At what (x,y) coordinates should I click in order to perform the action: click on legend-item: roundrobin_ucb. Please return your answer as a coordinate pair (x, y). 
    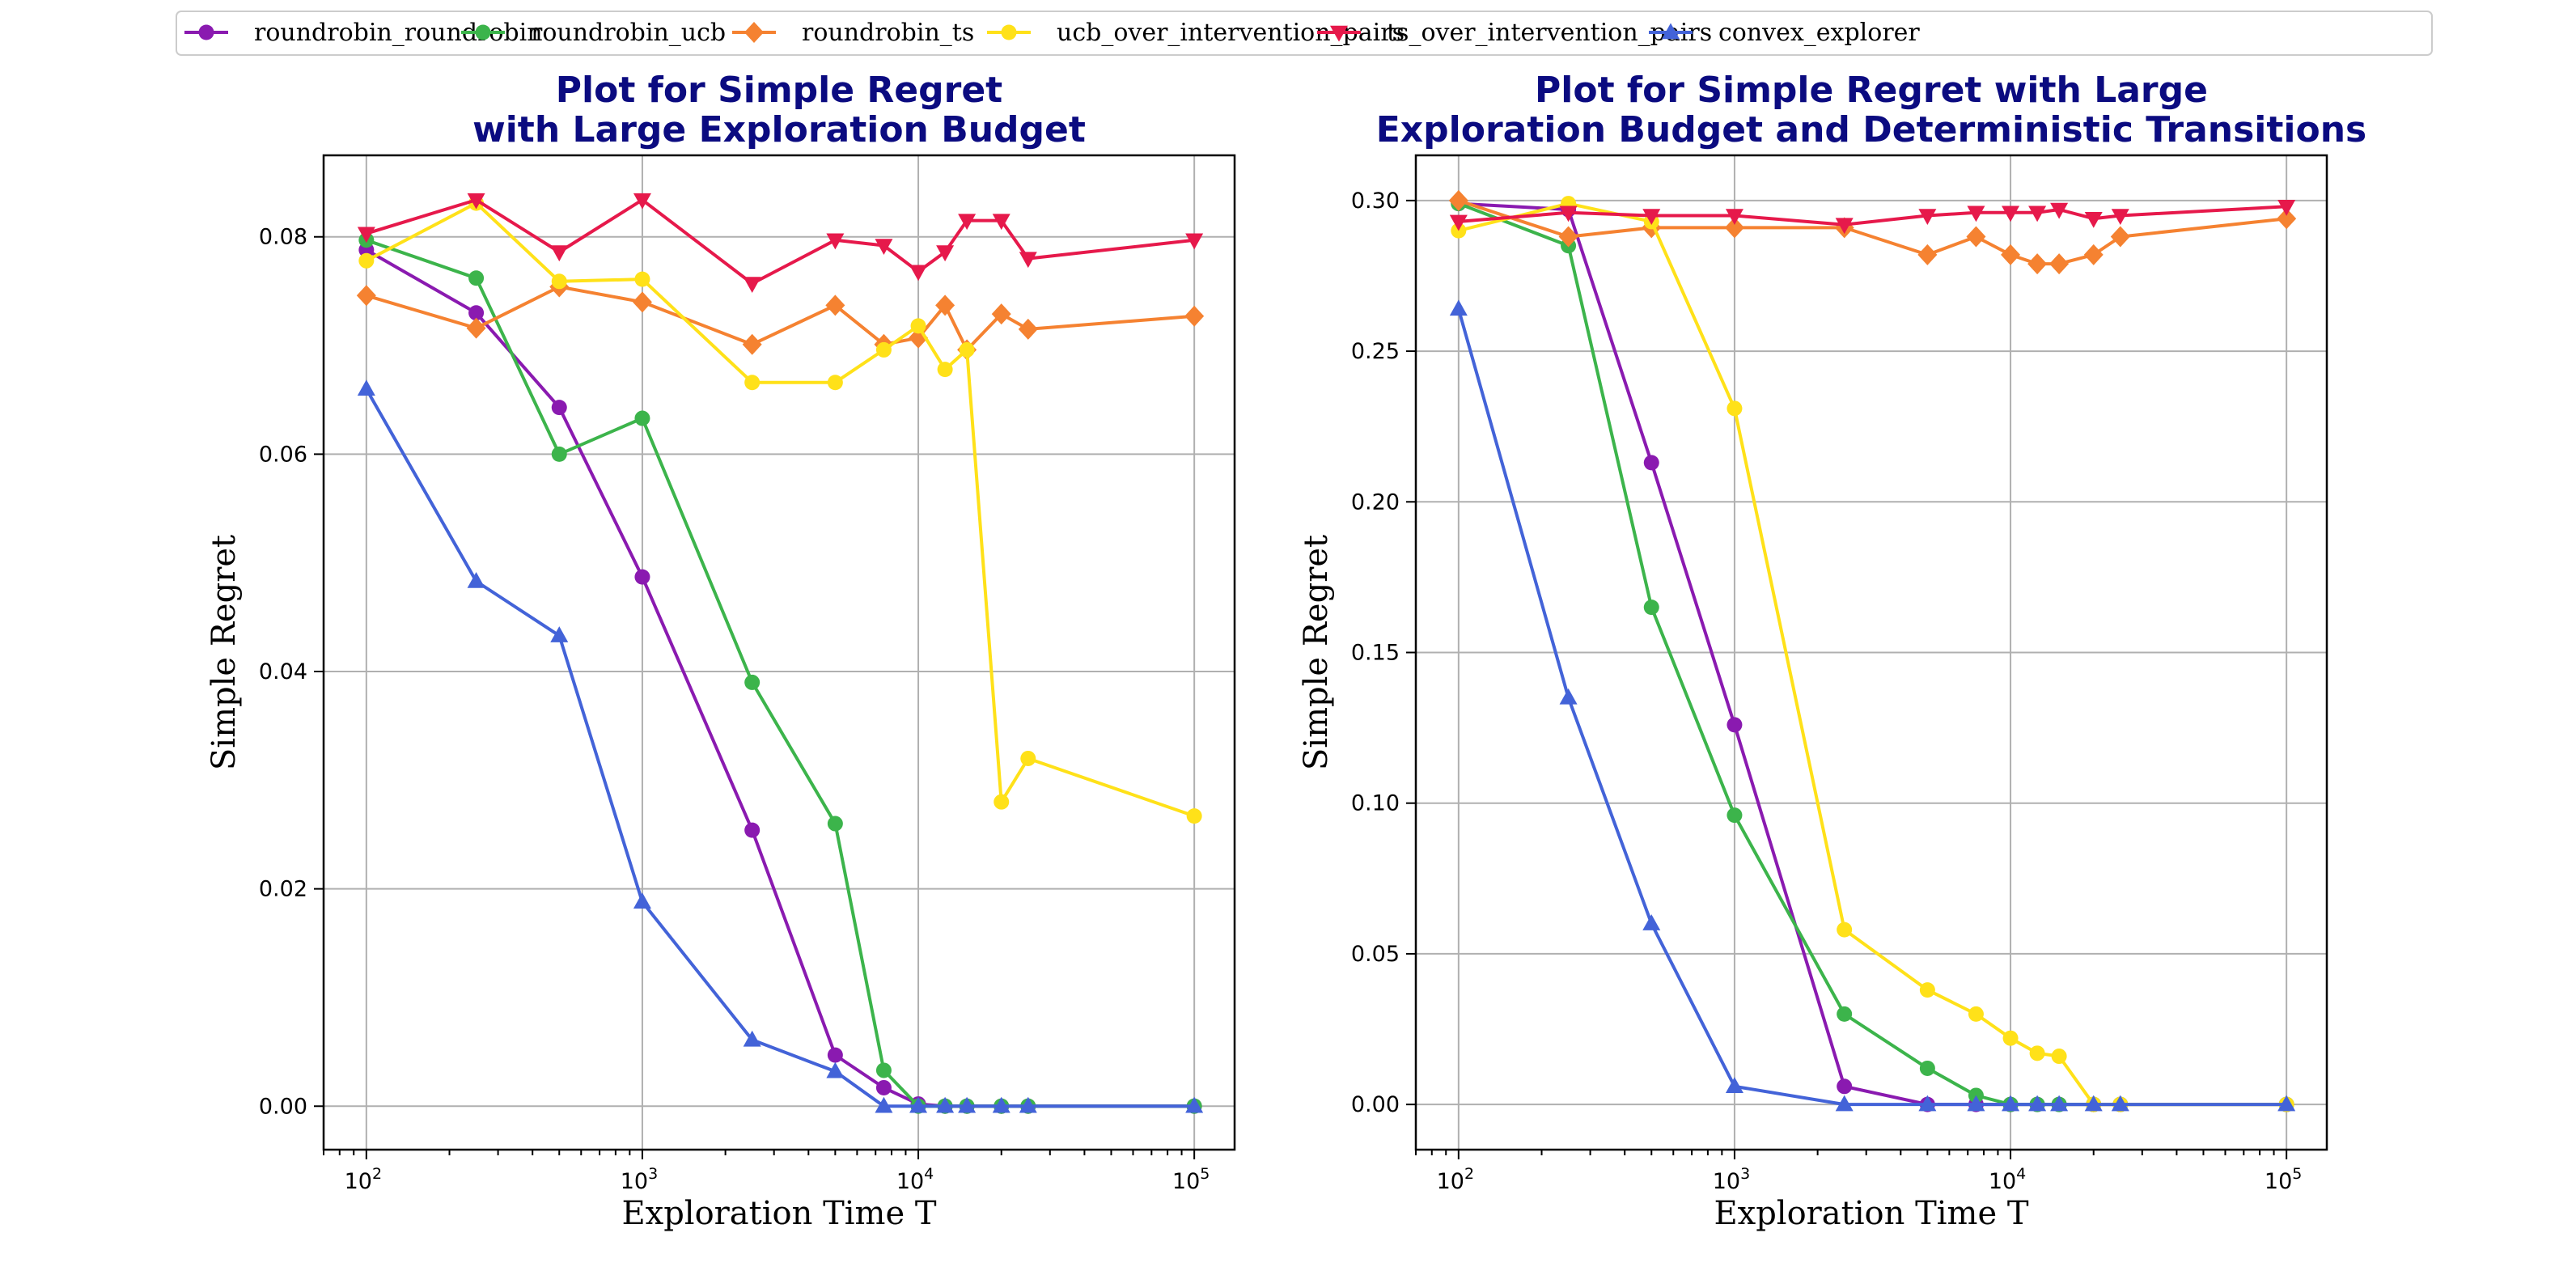
    Looking at the image, I should click on (593, 33).